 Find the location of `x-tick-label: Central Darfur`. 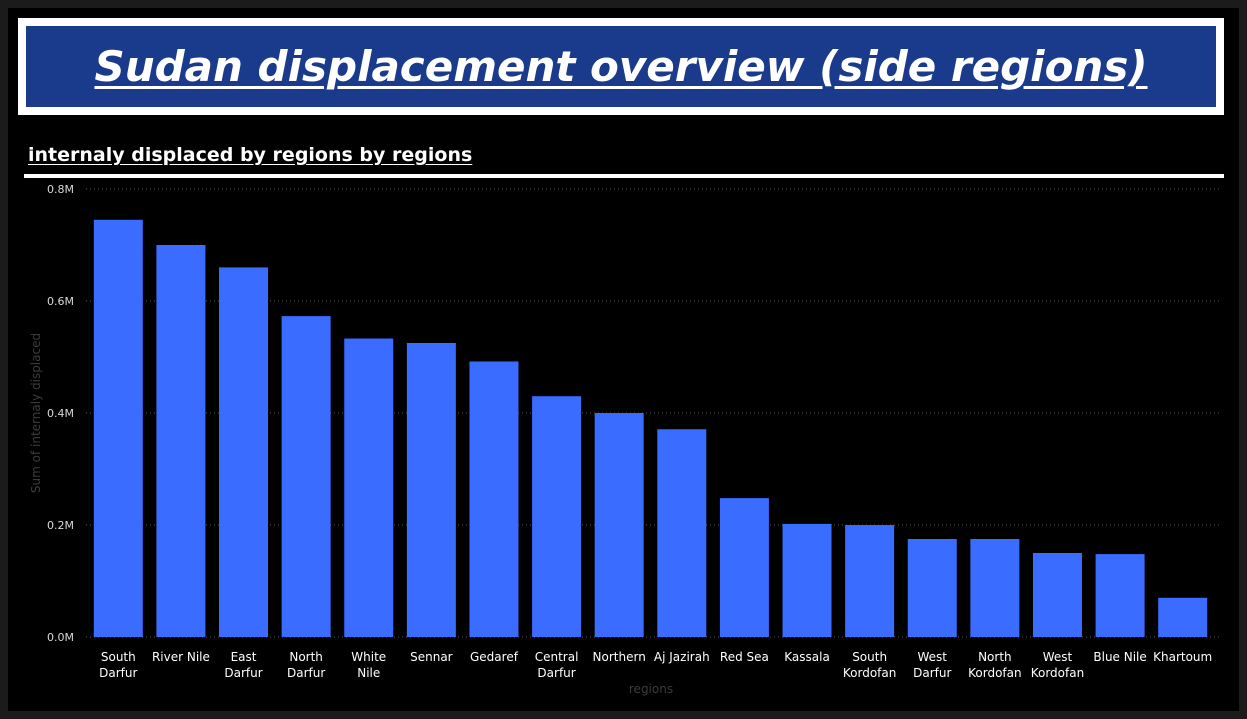

x-tick-label: Central Darfur is located at coordinates (557, 665).